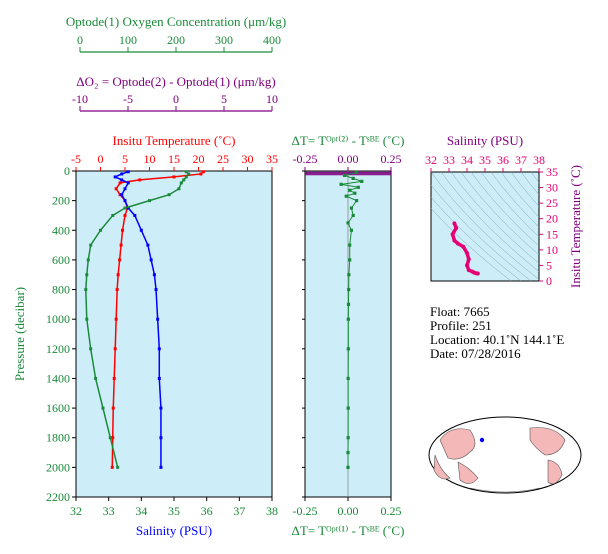  What do you see at coordinates (58, 408) in the screenshot?
I see `pressure-tick-label: 1600` at bounding box center [58, 408].